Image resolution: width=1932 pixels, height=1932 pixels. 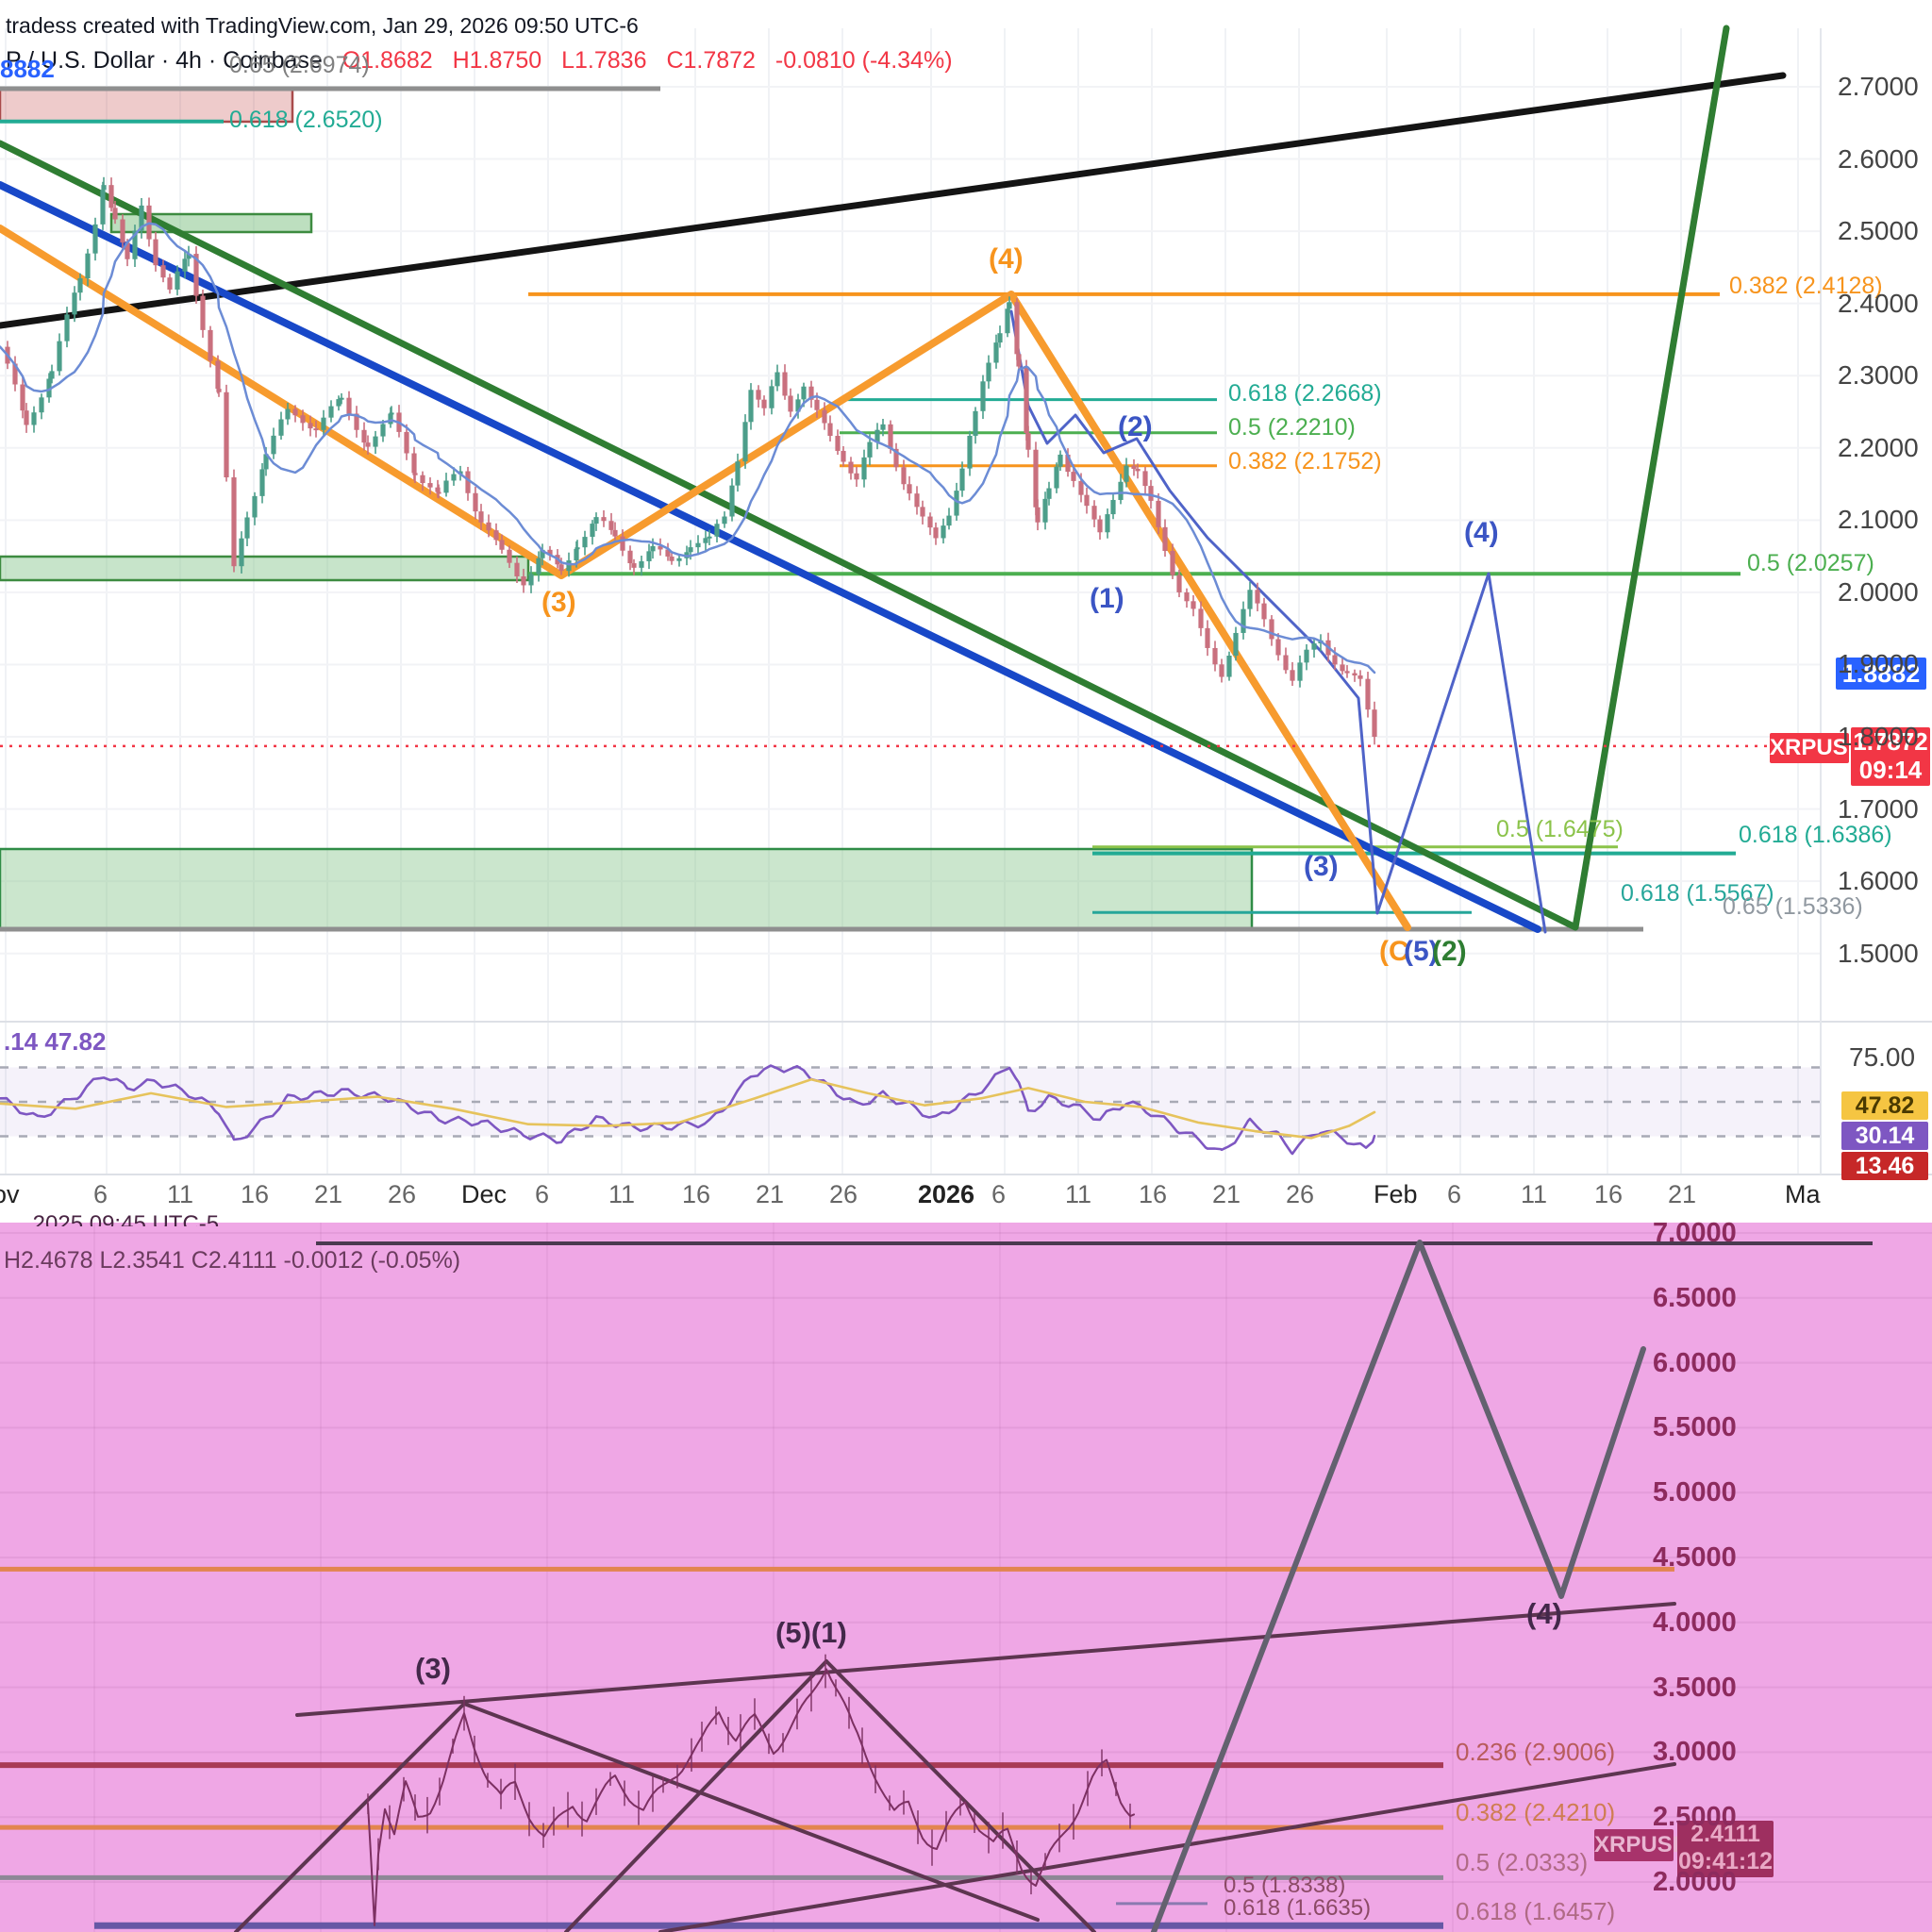 I want to click on price-axis-label: 1.5000, so click(x=1878, y=953).